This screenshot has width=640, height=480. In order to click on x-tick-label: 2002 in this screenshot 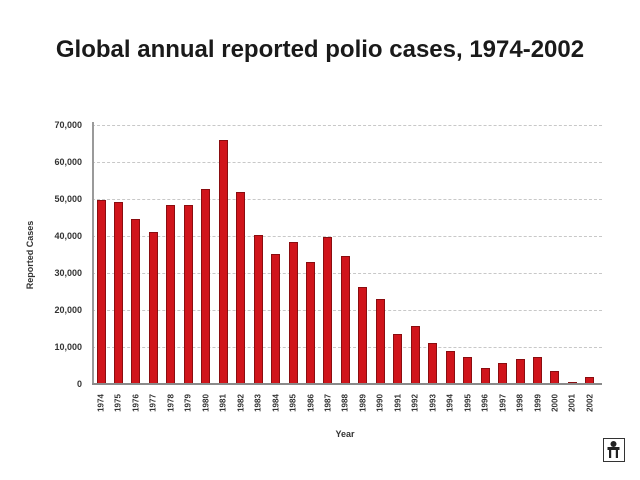, I will do `click(590, 403)`.